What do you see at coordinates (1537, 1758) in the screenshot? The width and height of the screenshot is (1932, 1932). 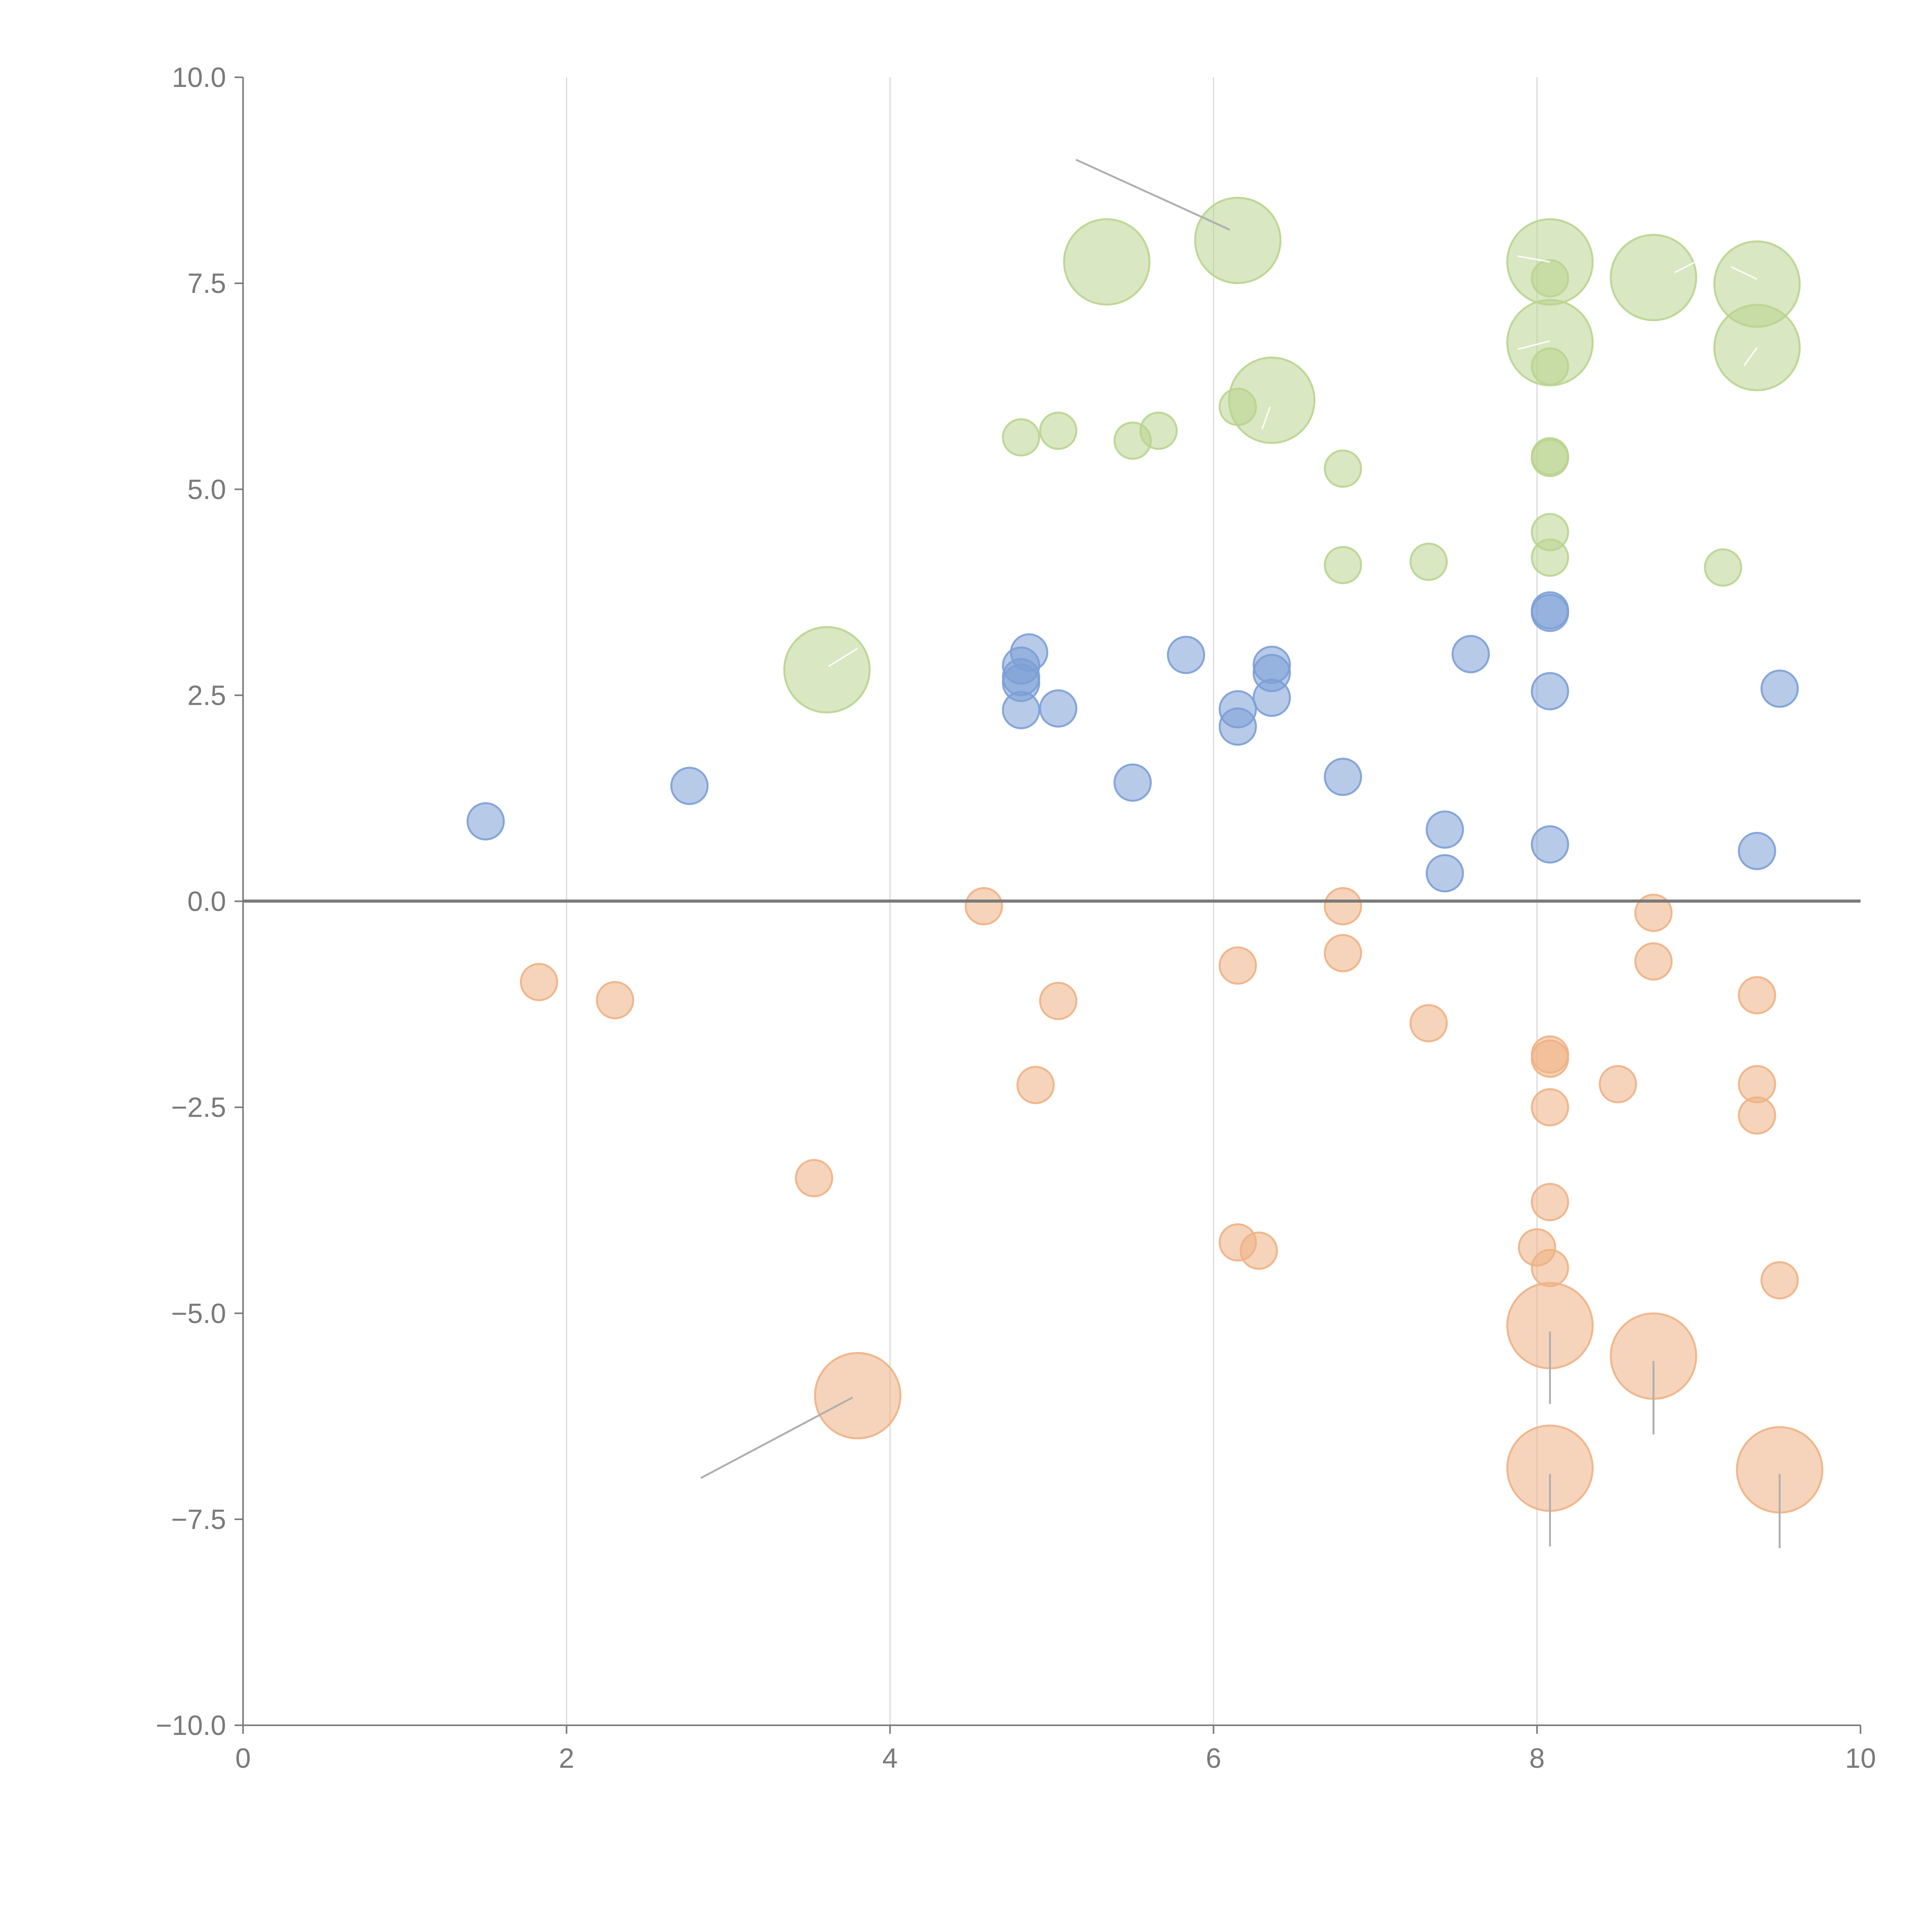 I see `x-tick-label: 8` at bounding box center [1537, 1758].